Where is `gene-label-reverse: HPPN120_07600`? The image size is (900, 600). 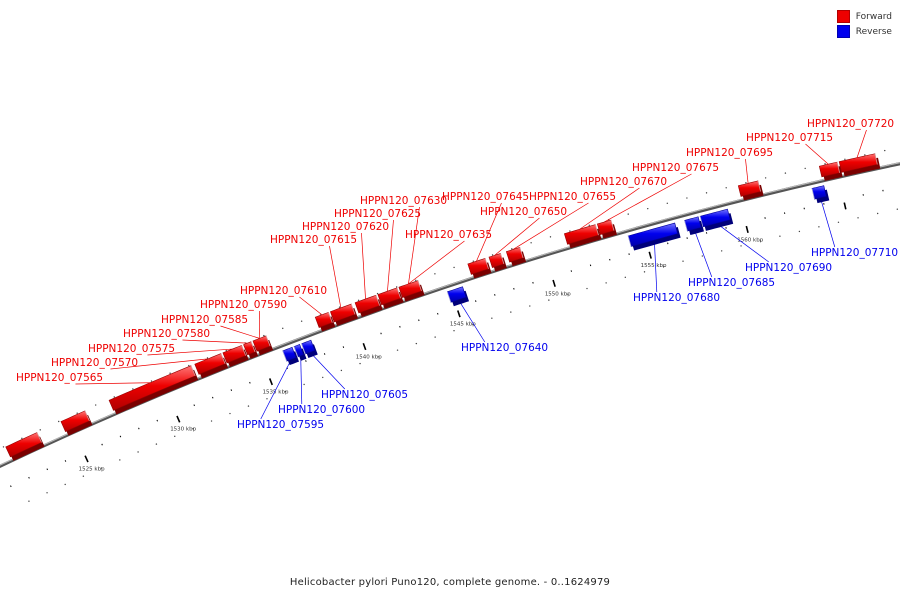 gene-label-reverse: HPPN120_07600 is located at coordinates (321, 410).